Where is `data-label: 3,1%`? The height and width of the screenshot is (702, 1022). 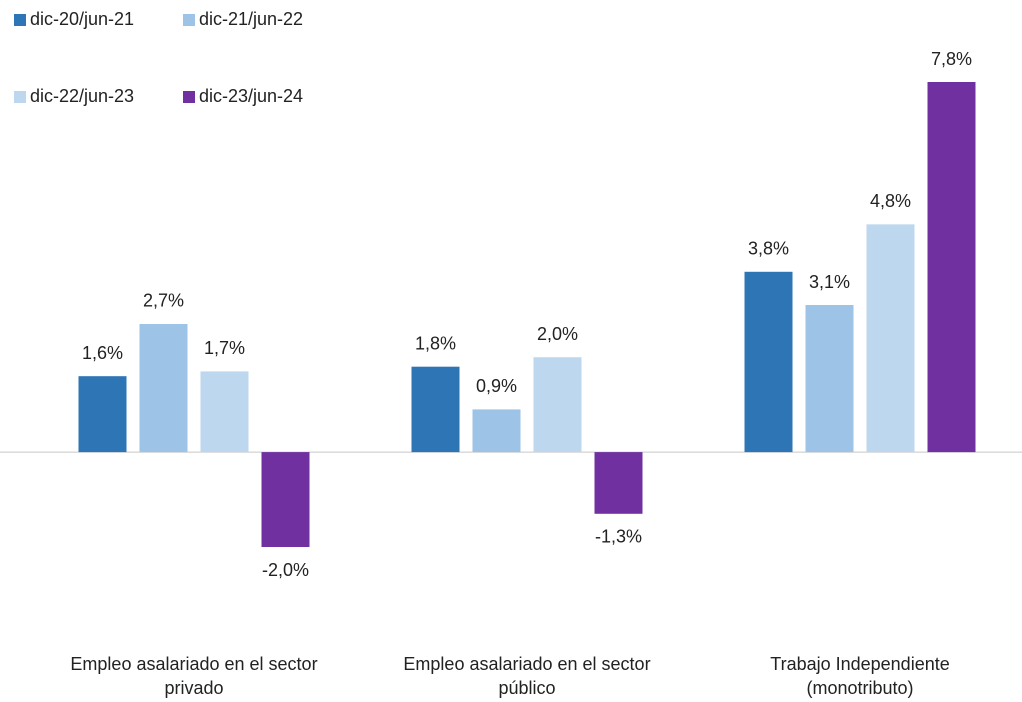
data-label: 3,1% is located at coordinates (829, 282).